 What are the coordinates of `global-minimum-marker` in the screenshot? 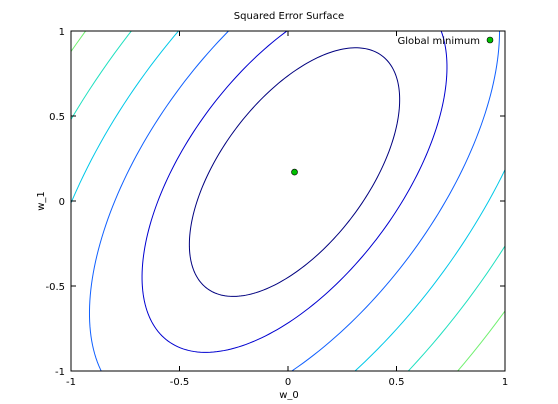 It's located at (295, 172).